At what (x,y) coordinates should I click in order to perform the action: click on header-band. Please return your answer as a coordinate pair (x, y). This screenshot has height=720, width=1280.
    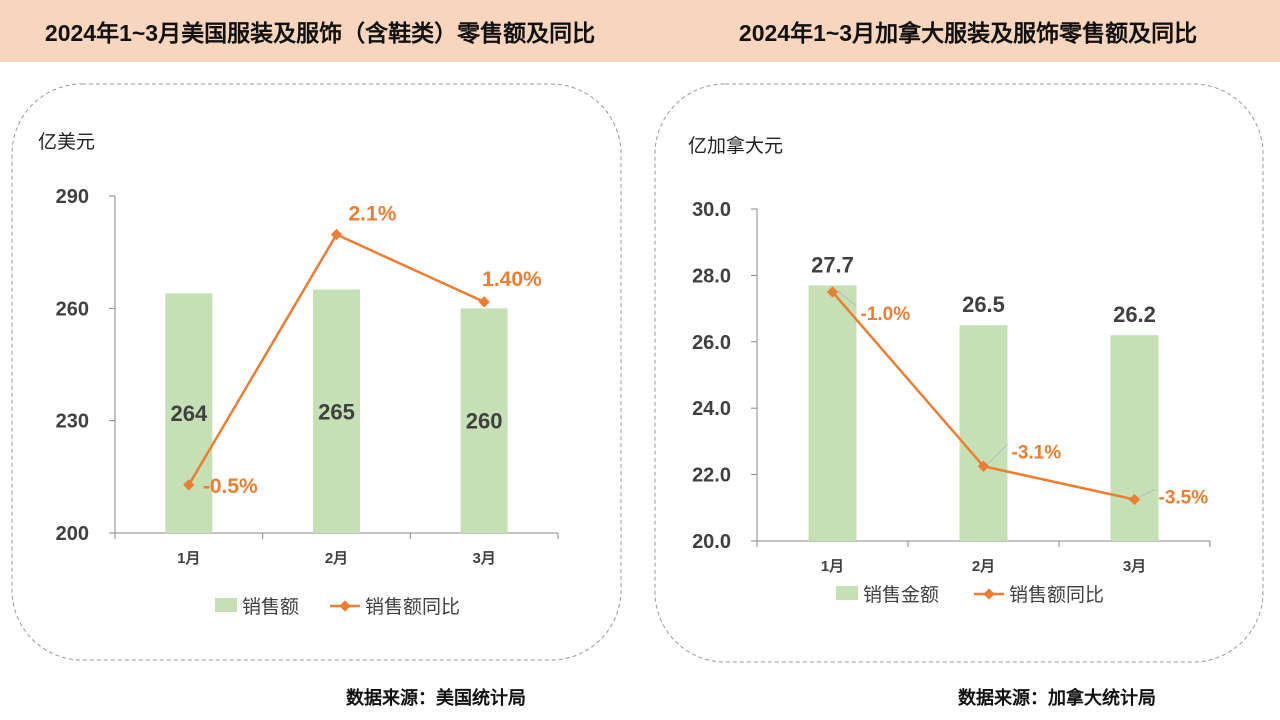
    Looking at the image, I should click on (640, 31).